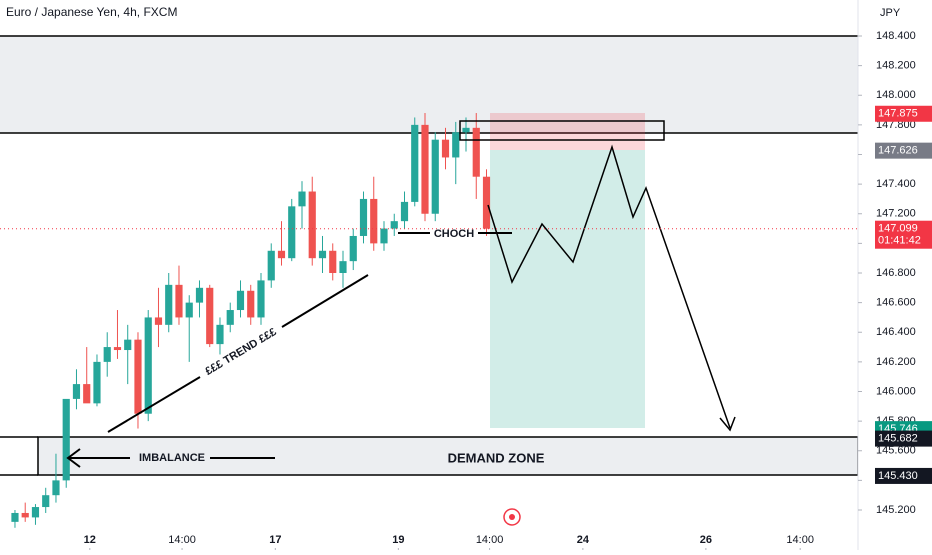 Image resolution: width=932 pixels, height=555 pixels. I want to click on price-badge-label: 145.682, so click(898, 439).